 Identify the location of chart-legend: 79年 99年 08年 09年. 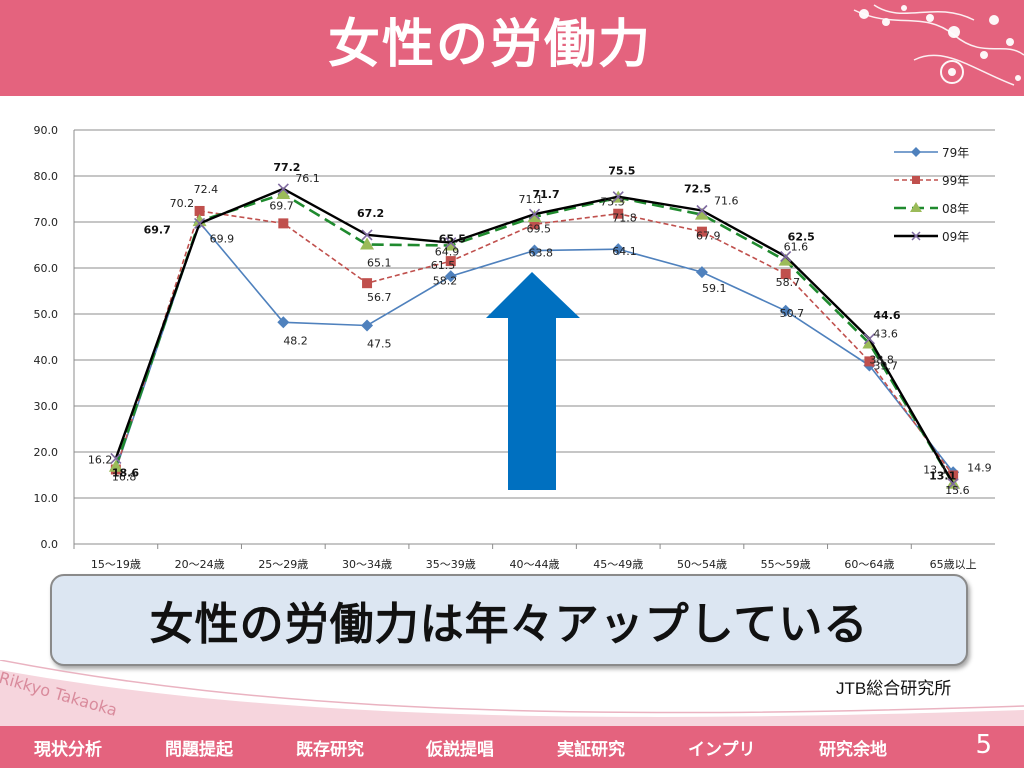
(931, 195).